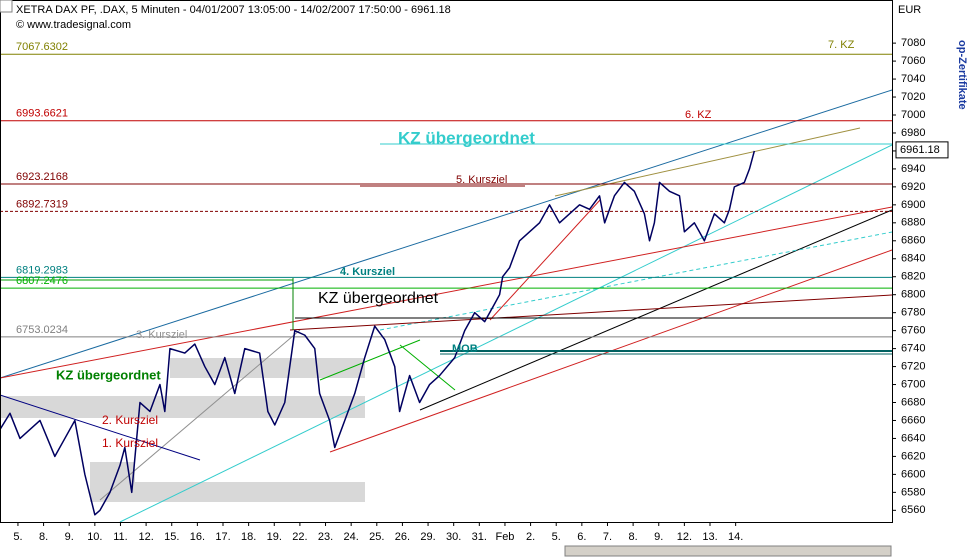  Describe the element at coordinates (42, 281) in the screenshot. I see `level-label: 6807.2476` at that location.